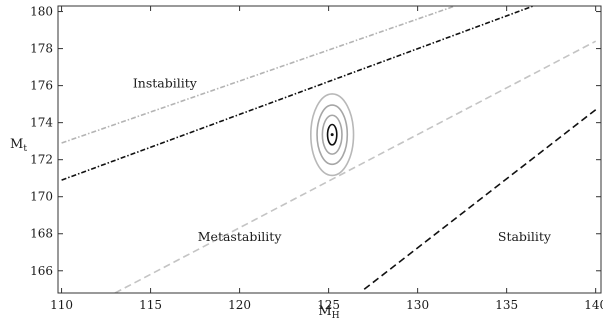 This screenshot has height=322, width=603. Describe the element at coordinates (61, 305) in the screenshot. I see `x-tick-label: 110` at that location.